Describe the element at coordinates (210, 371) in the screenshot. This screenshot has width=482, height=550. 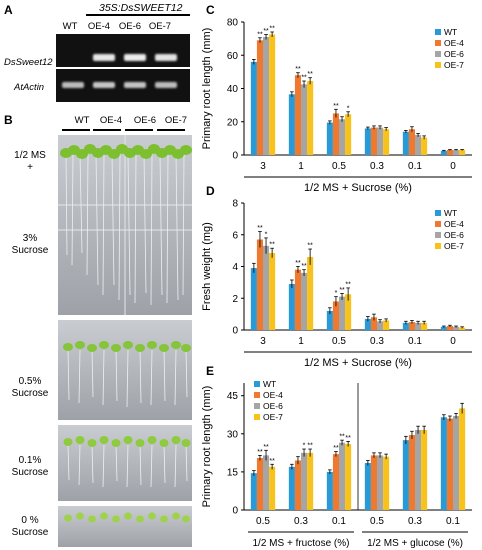
I see `panel-letter-e: E` at that location.